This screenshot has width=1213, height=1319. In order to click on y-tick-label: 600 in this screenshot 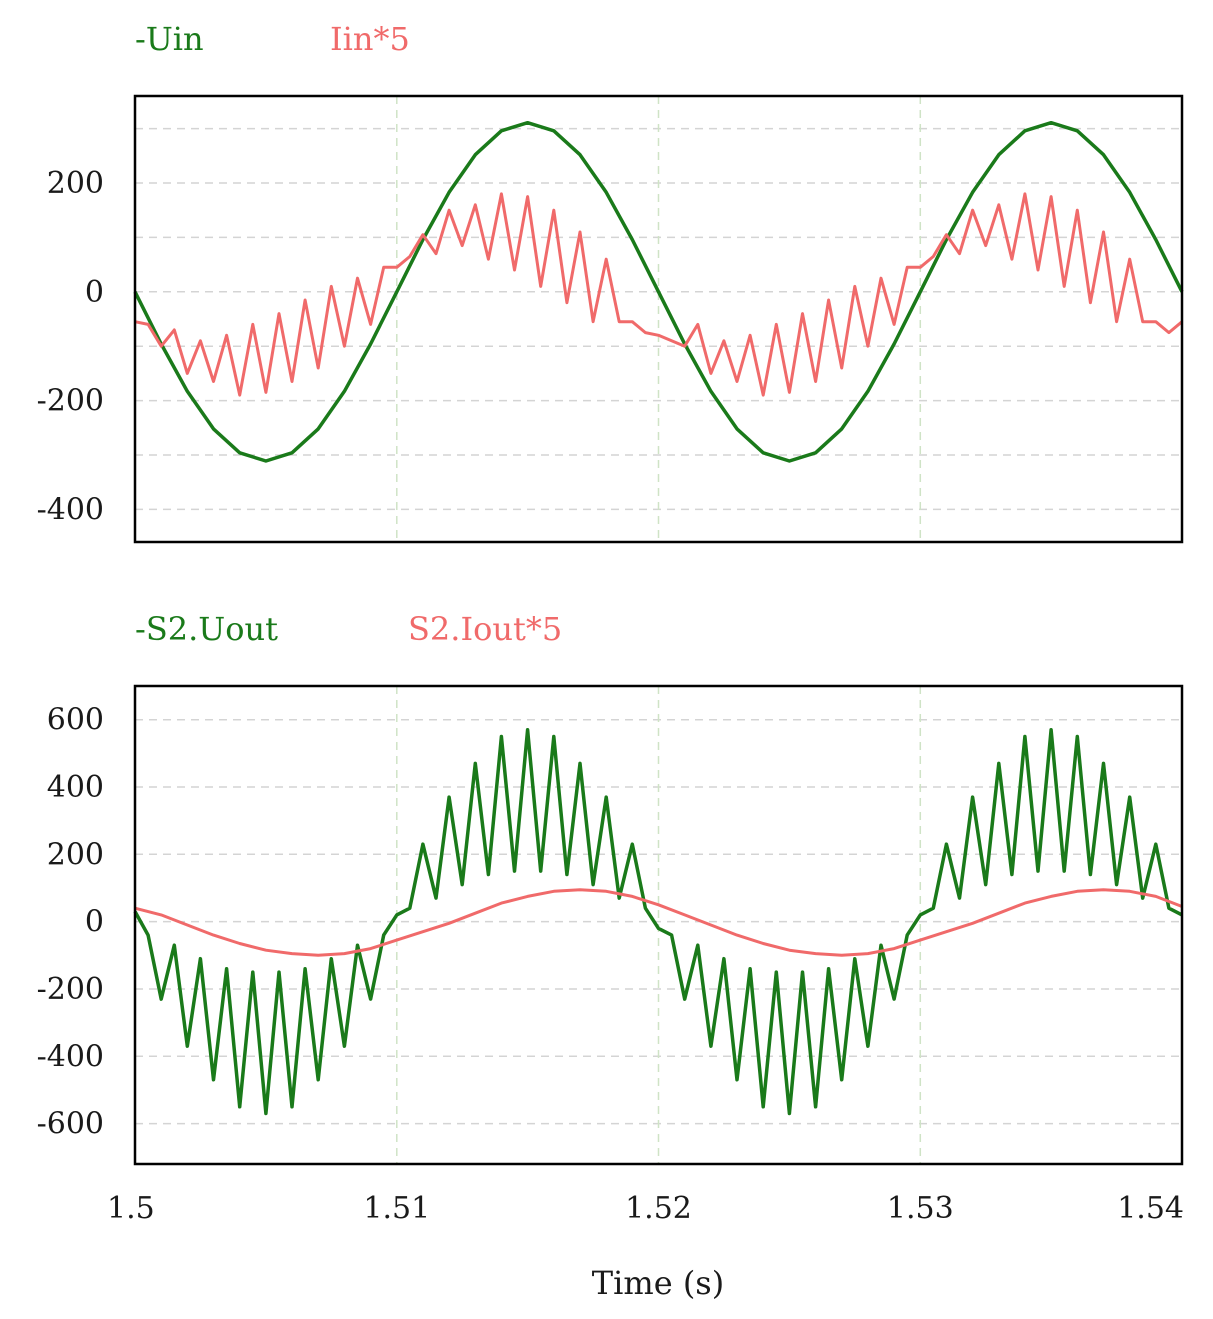, I will do `click(75, 720)`.